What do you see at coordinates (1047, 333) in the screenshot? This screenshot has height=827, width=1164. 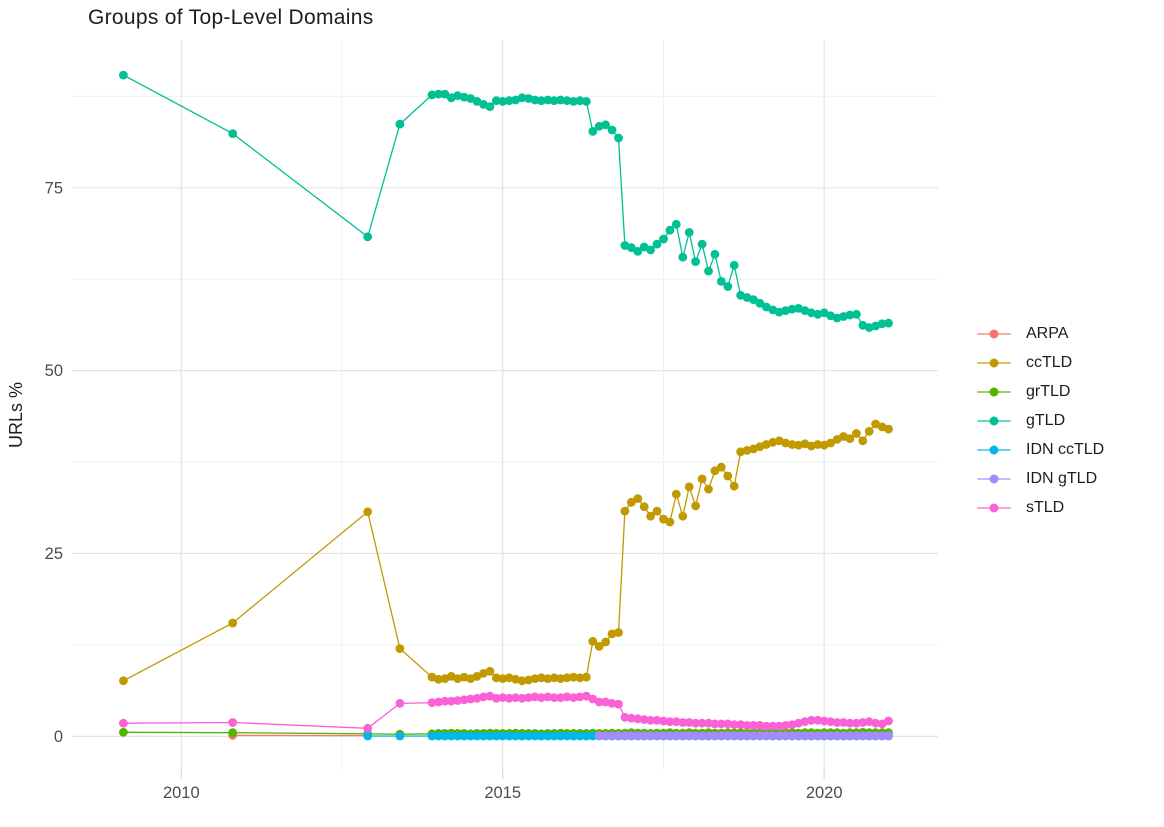 I see `legend-label: ARPA` at bounding box center [1047, 333].